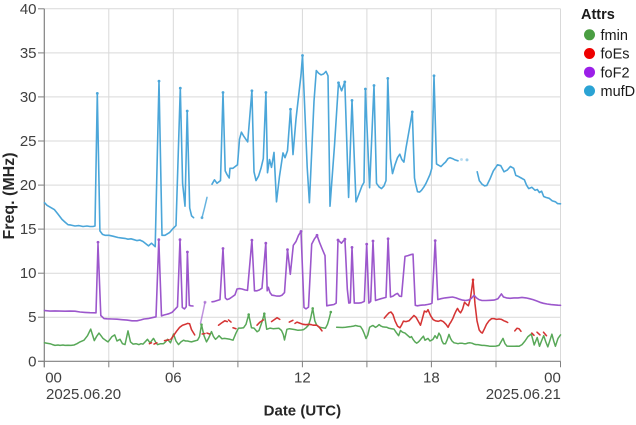 The width and height of the screenshot is (636, 425). I want to click on svg-text: Attrs, so click(598, 15).